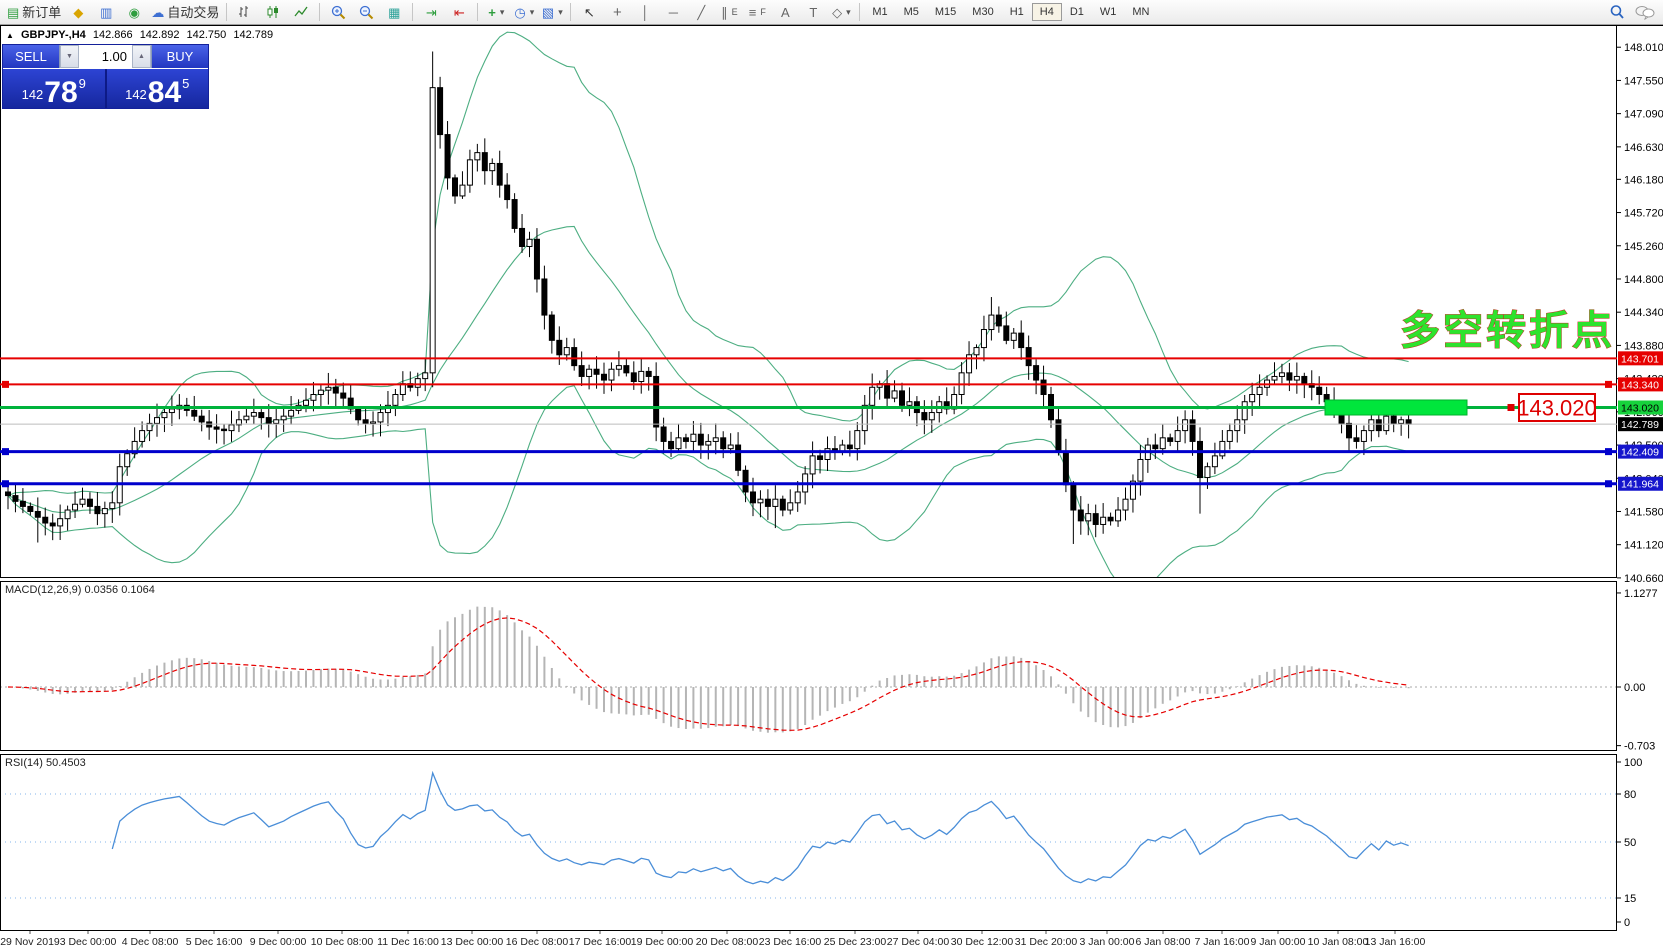 The width and height of the screenshot is (1663, 949). Describe the element at coordinates (366, 12) in the screenshot. I see `zoom-out-button` at that location.